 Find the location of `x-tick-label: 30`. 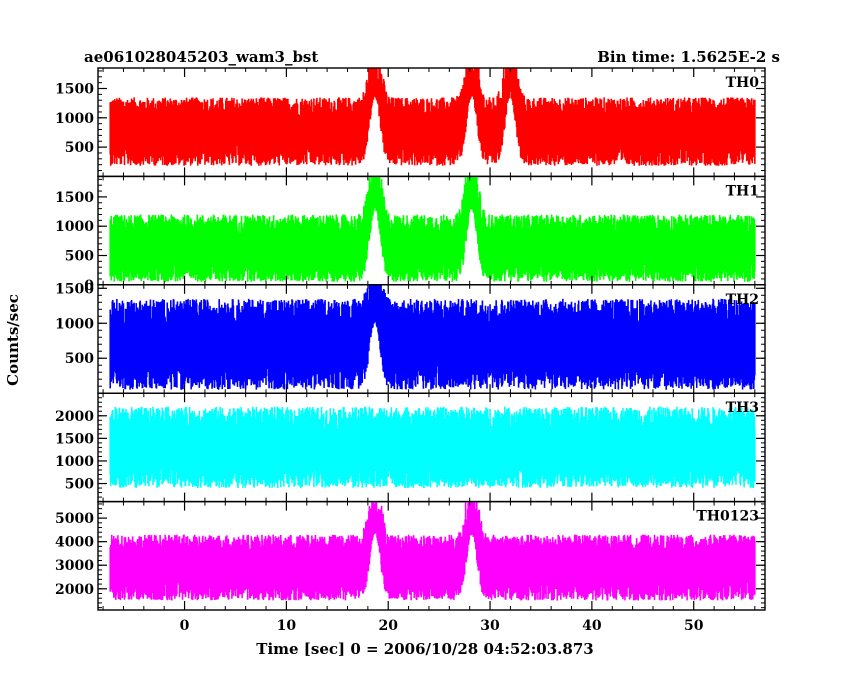

x-tick-label: 30 is located at coordinates (490, 626).